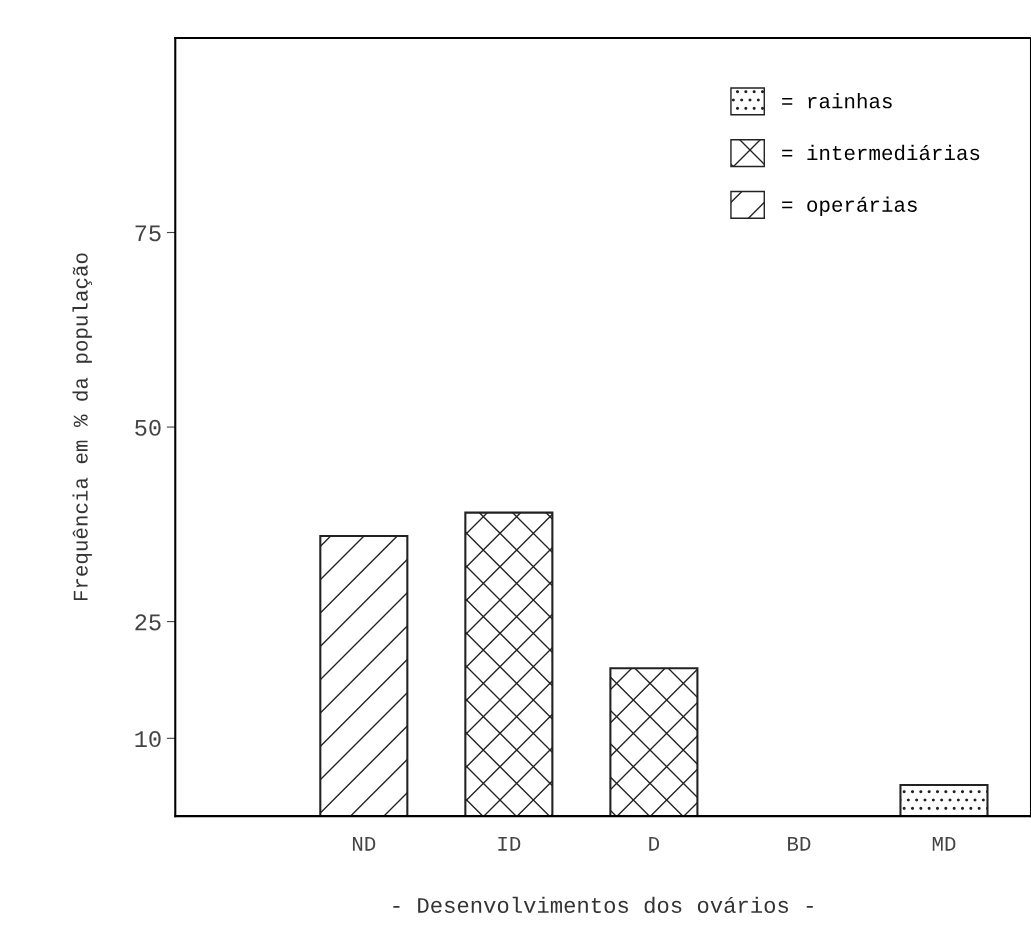 The width and height of the screenshot is (1031, 949). I want to click on legend-label: = intermediárias, so click(881, 152).